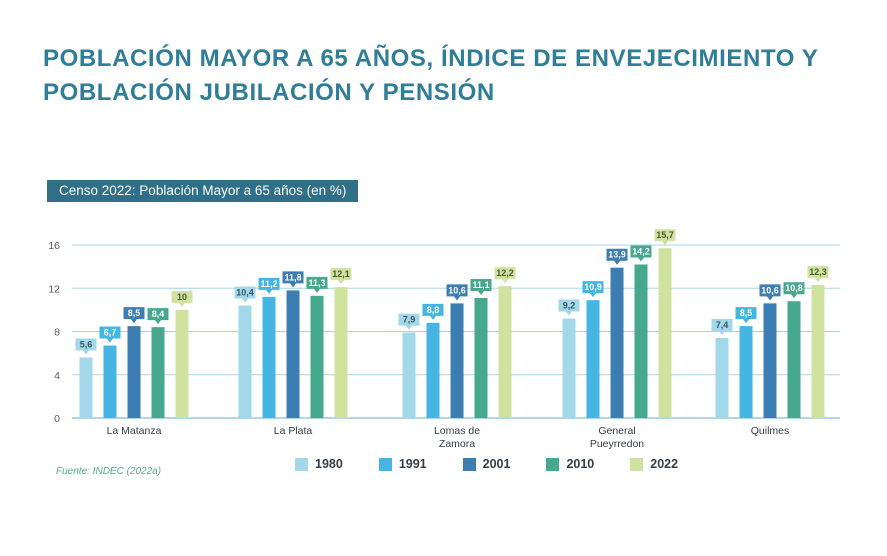 The image size is (887, 556). I want to click on legend-swatch-1980, so click(301, 464).